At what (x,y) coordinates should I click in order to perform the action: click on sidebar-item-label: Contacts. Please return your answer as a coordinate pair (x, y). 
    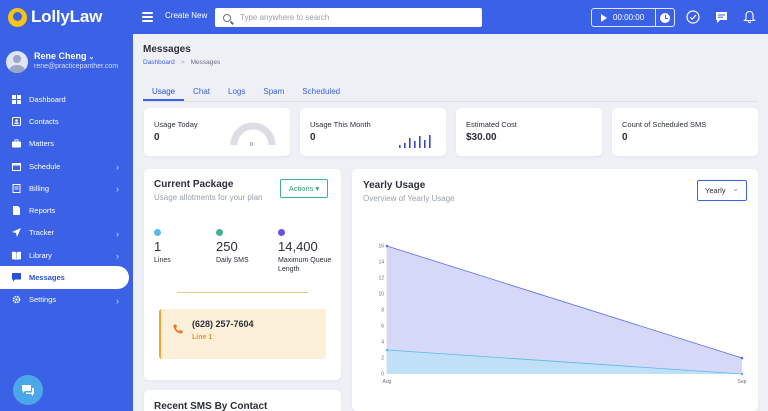
    Looking at the image, I should click on (44, 121).